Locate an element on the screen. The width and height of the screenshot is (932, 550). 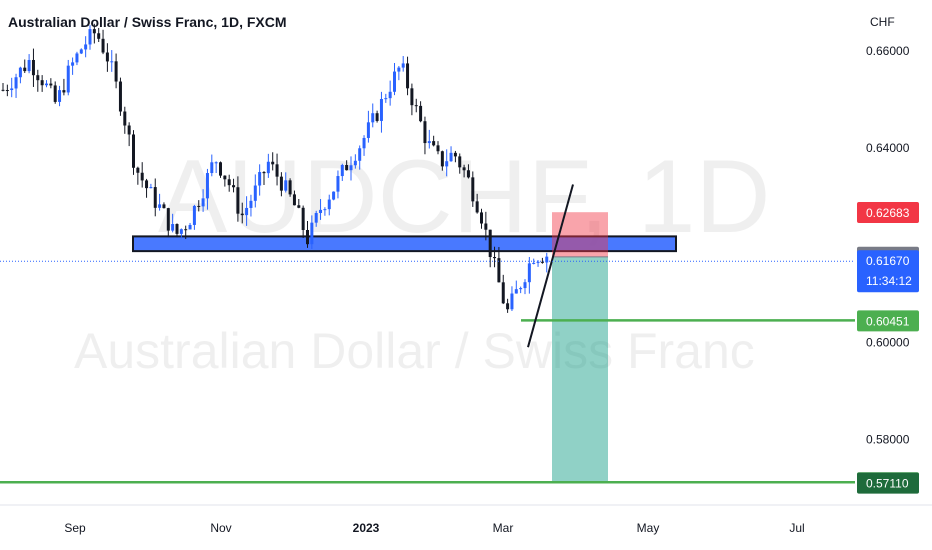
time-axis: Sep Nov 2023 Mar May Jul is located at coordinates (466, 519).